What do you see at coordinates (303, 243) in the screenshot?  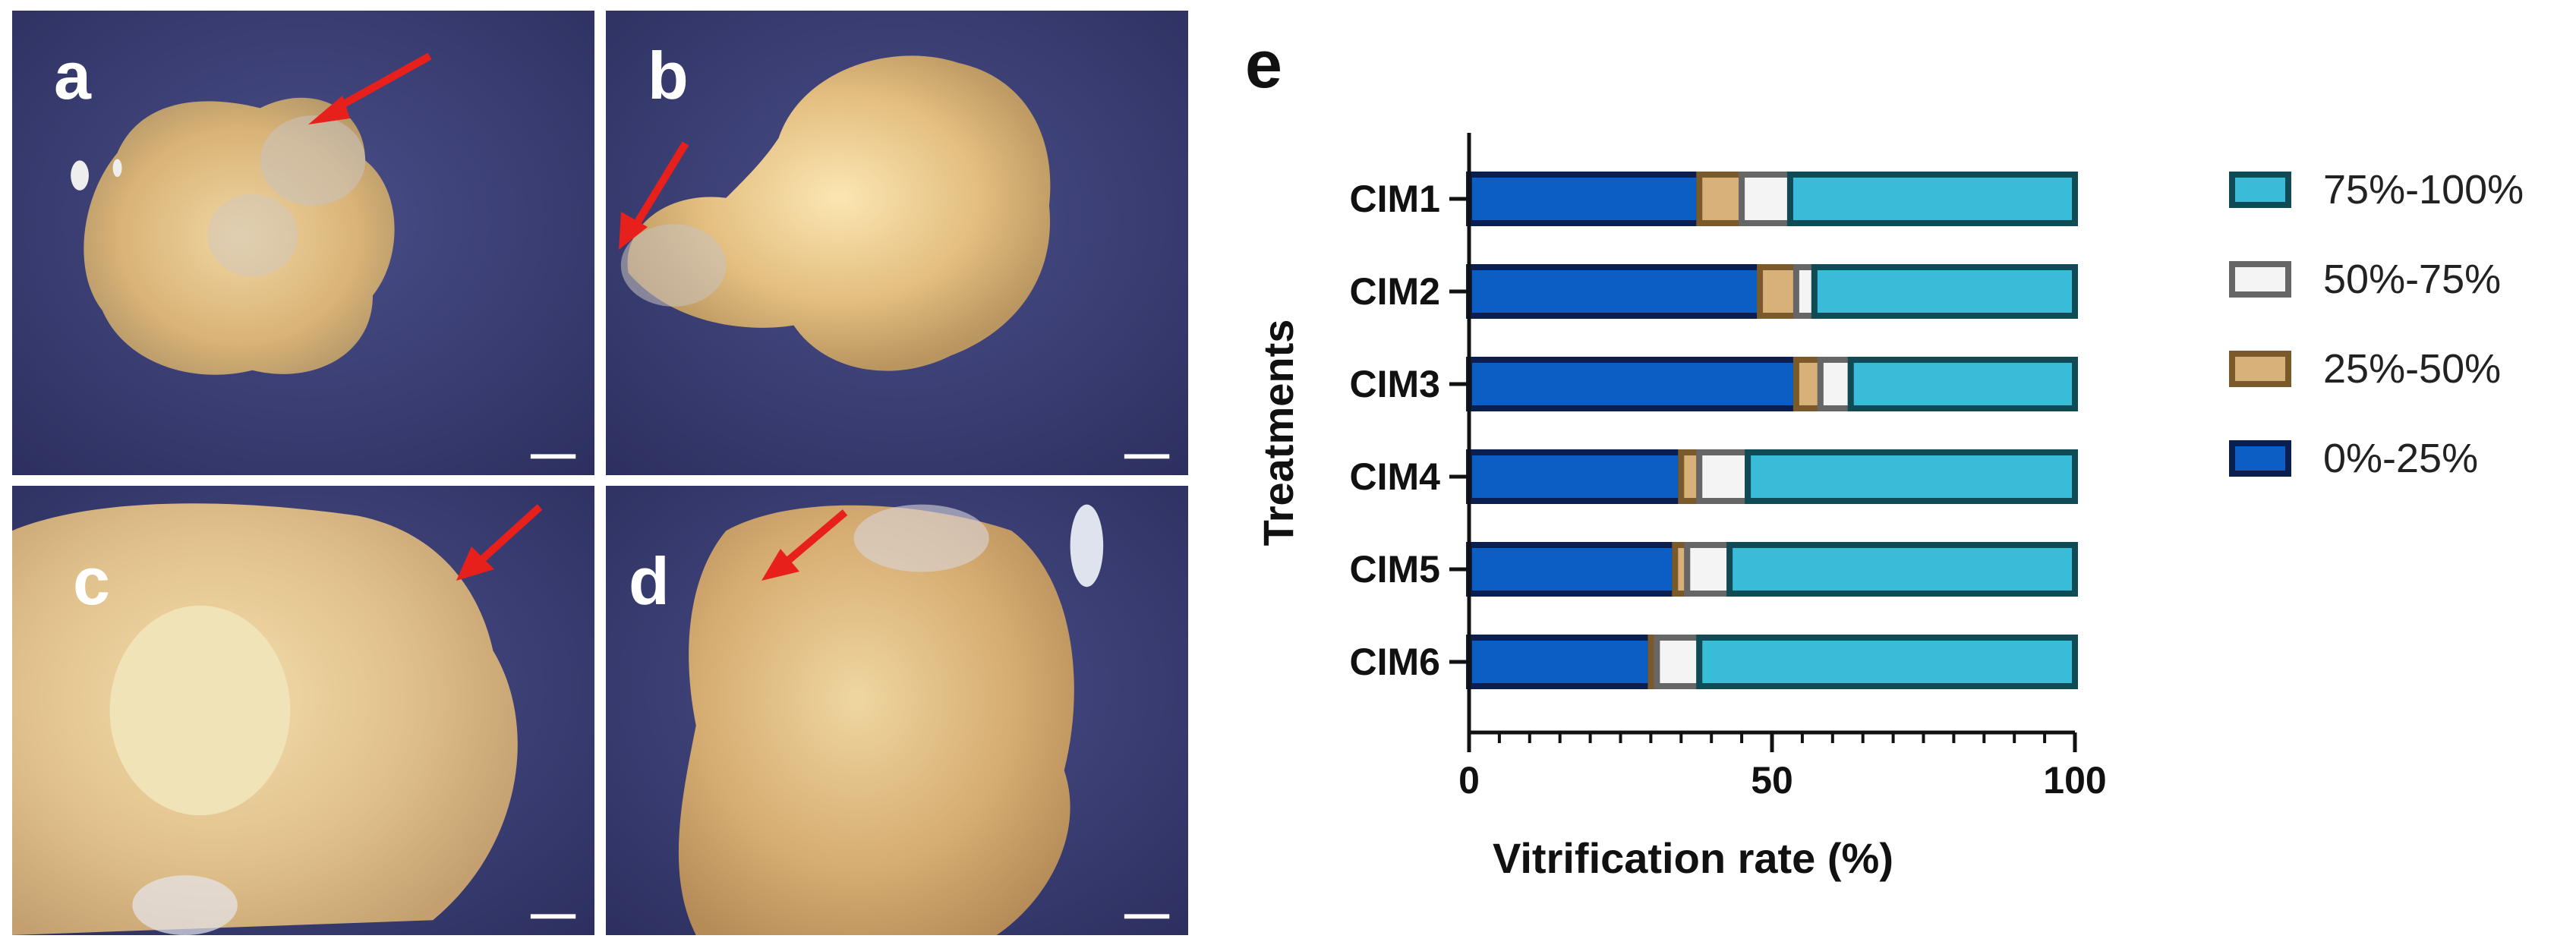 I see `photo-panel-a: a` at bounding box center [303, 243].